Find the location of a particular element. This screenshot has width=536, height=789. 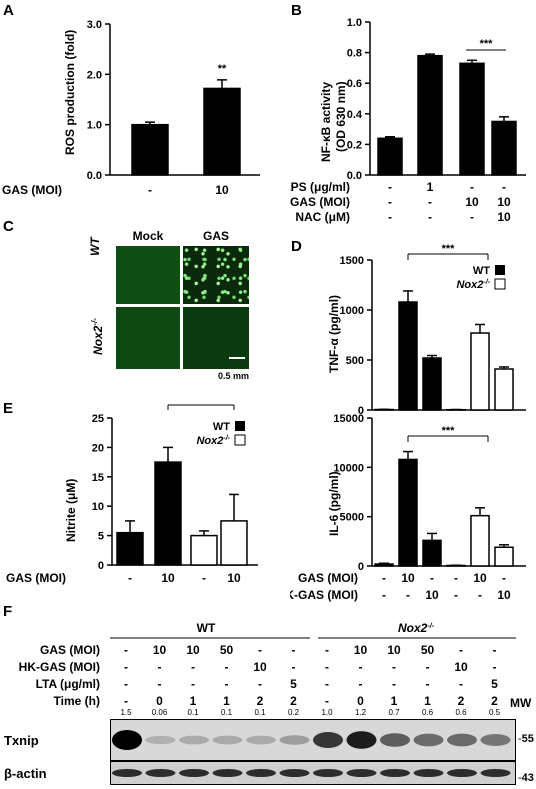

panel-e-ytick: 20 is located at coordinates (98, 448).